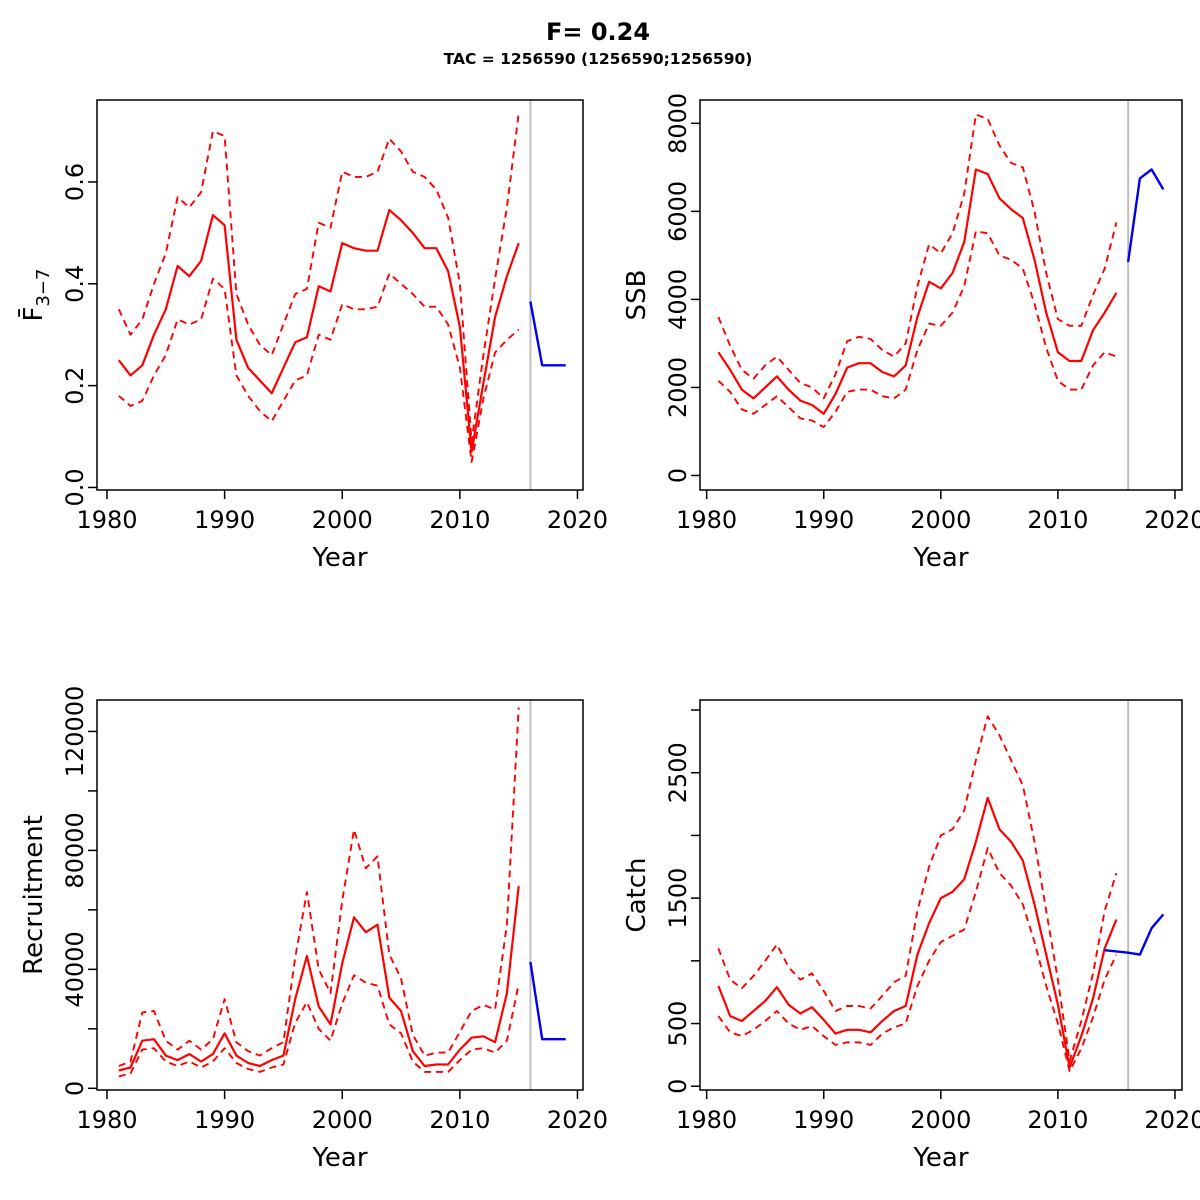 The image size is (1200, 1200). What do you see at coordinates (678, 387) in the screenshot?
I see `y-tick-label: 2000` at bounding box center [678, 387].